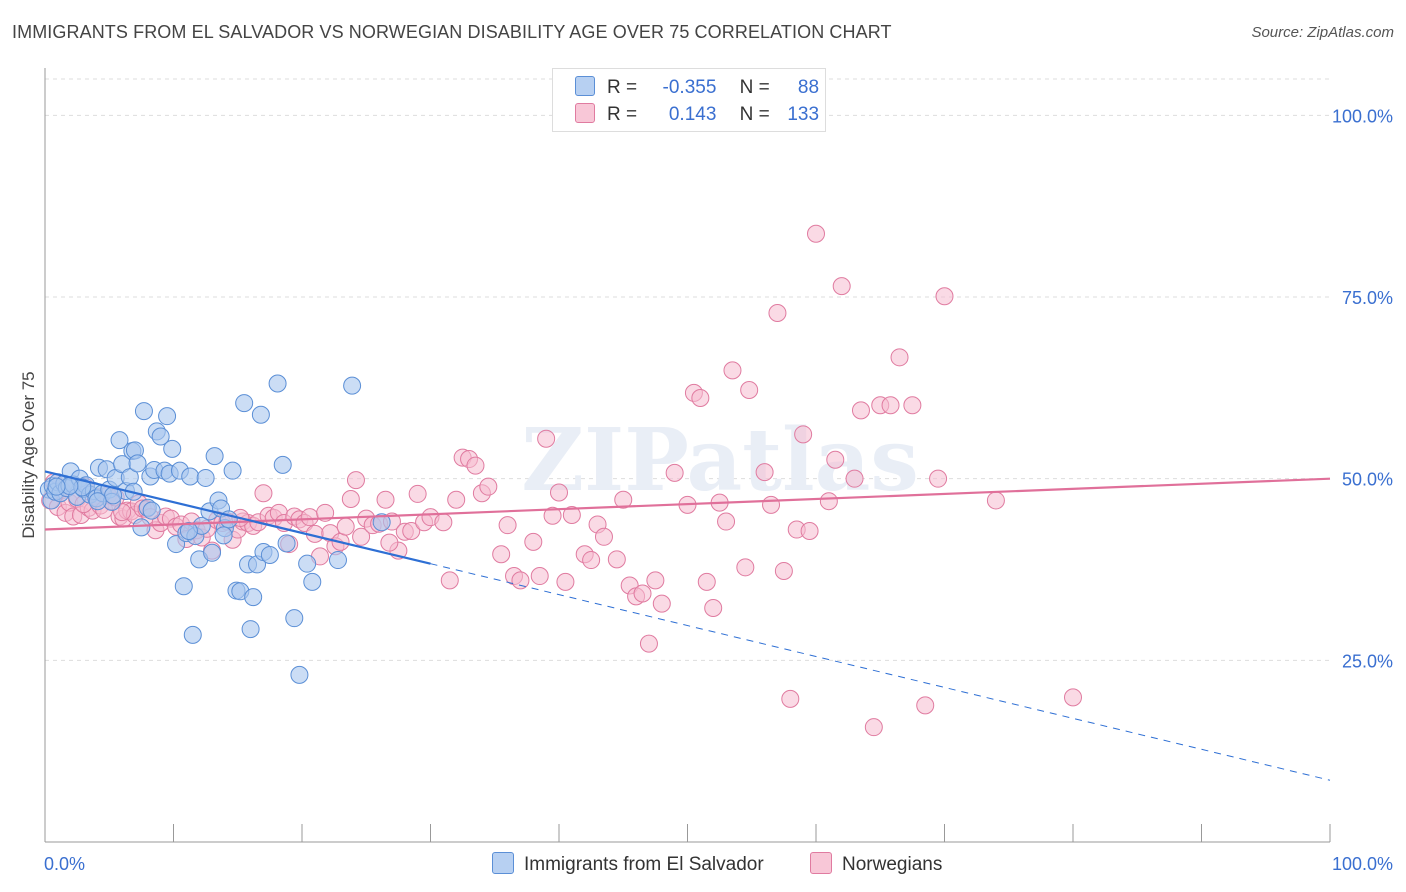  What do you see at coordinates (892, 864) in the screenshot?
I see `series-name: Norwegians` at bounding box center [892, 864].